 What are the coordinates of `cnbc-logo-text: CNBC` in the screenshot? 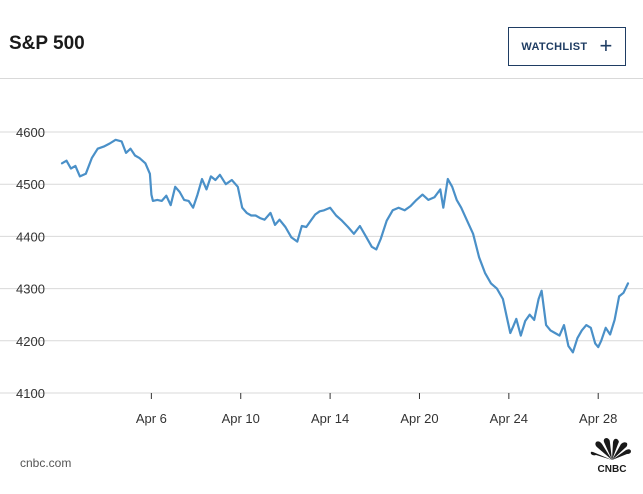 It's located at (612, 469).